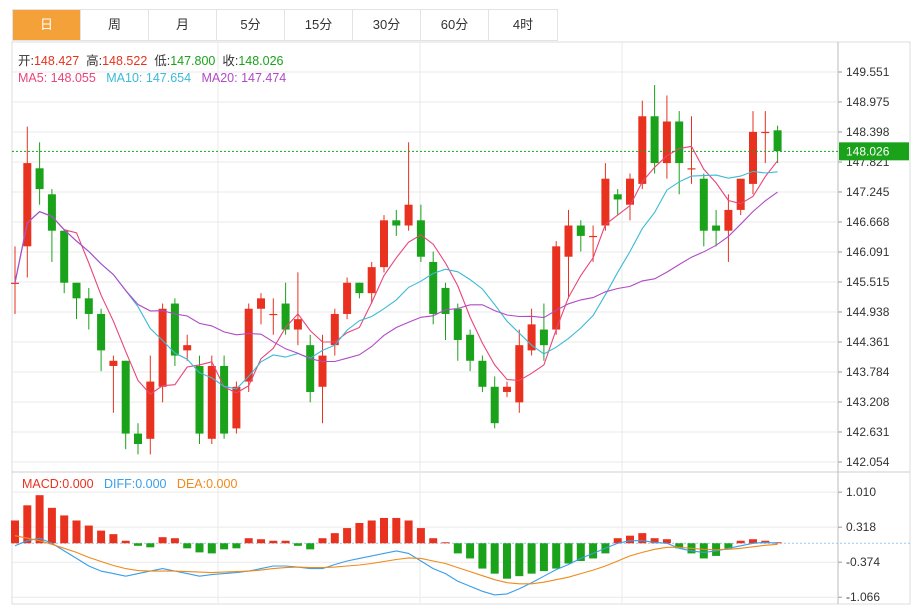 The image size is (917, 606). I want to click on price-tick-label-4: 147.245, so click(868, 192).